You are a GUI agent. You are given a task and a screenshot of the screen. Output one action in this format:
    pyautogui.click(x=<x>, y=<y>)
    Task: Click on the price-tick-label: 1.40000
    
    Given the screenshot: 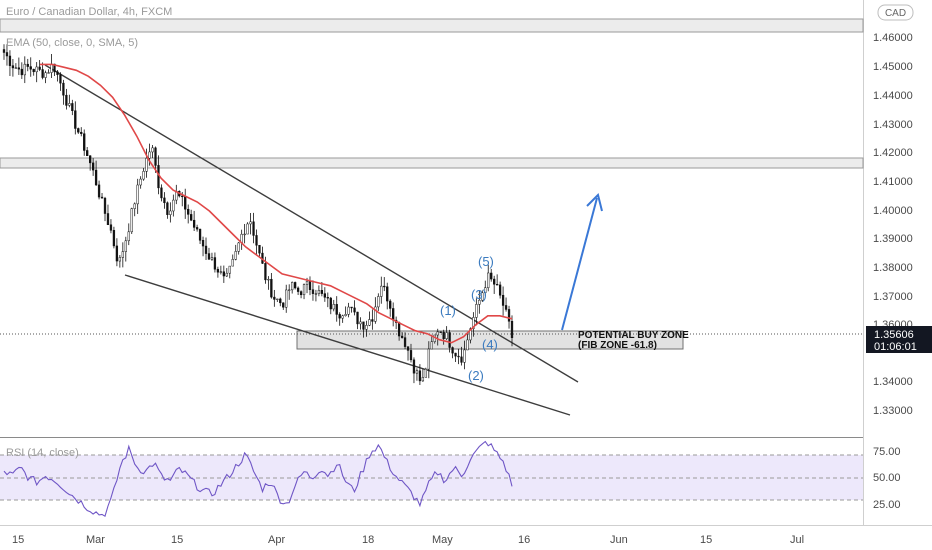 What is the action you would take?
    pyautogui.click(x=893, y=211)
    